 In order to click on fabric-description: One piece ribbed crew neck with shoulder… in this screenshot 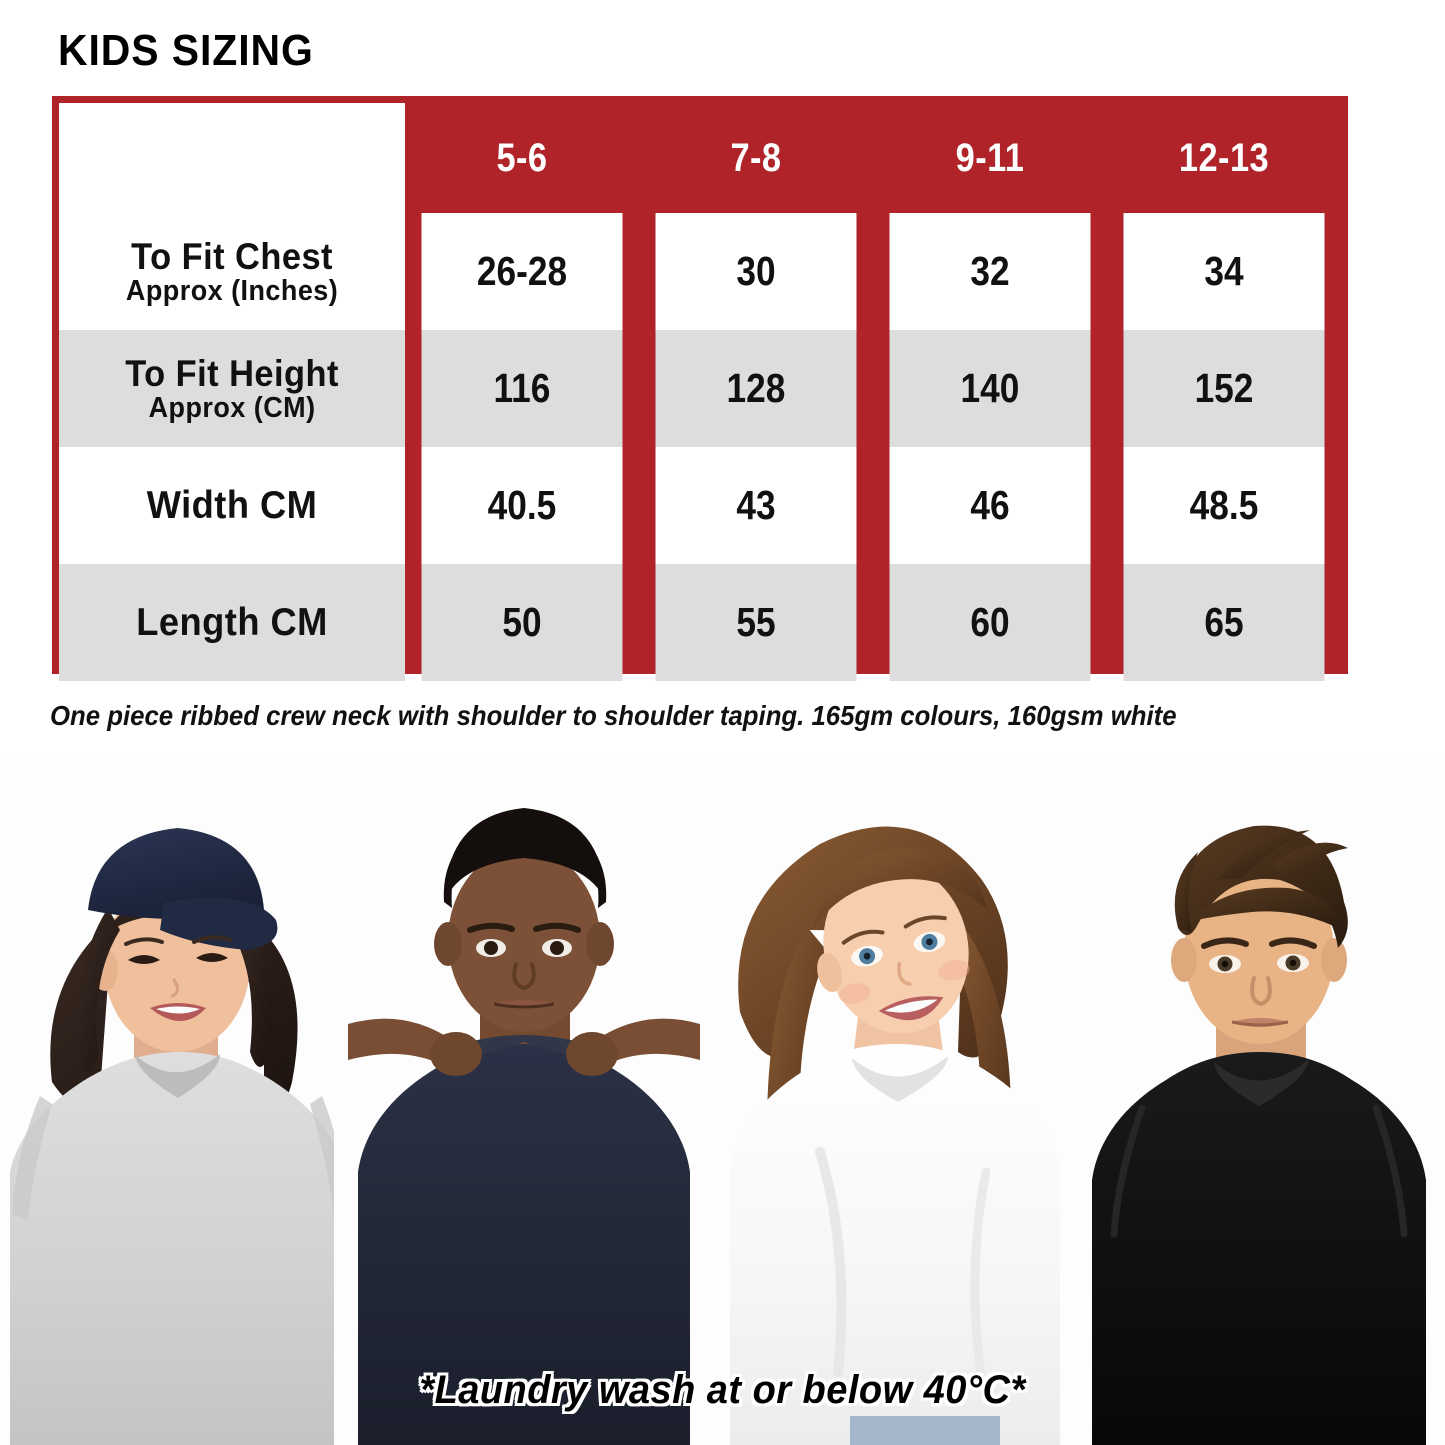, I will do `click(613, 715)`.